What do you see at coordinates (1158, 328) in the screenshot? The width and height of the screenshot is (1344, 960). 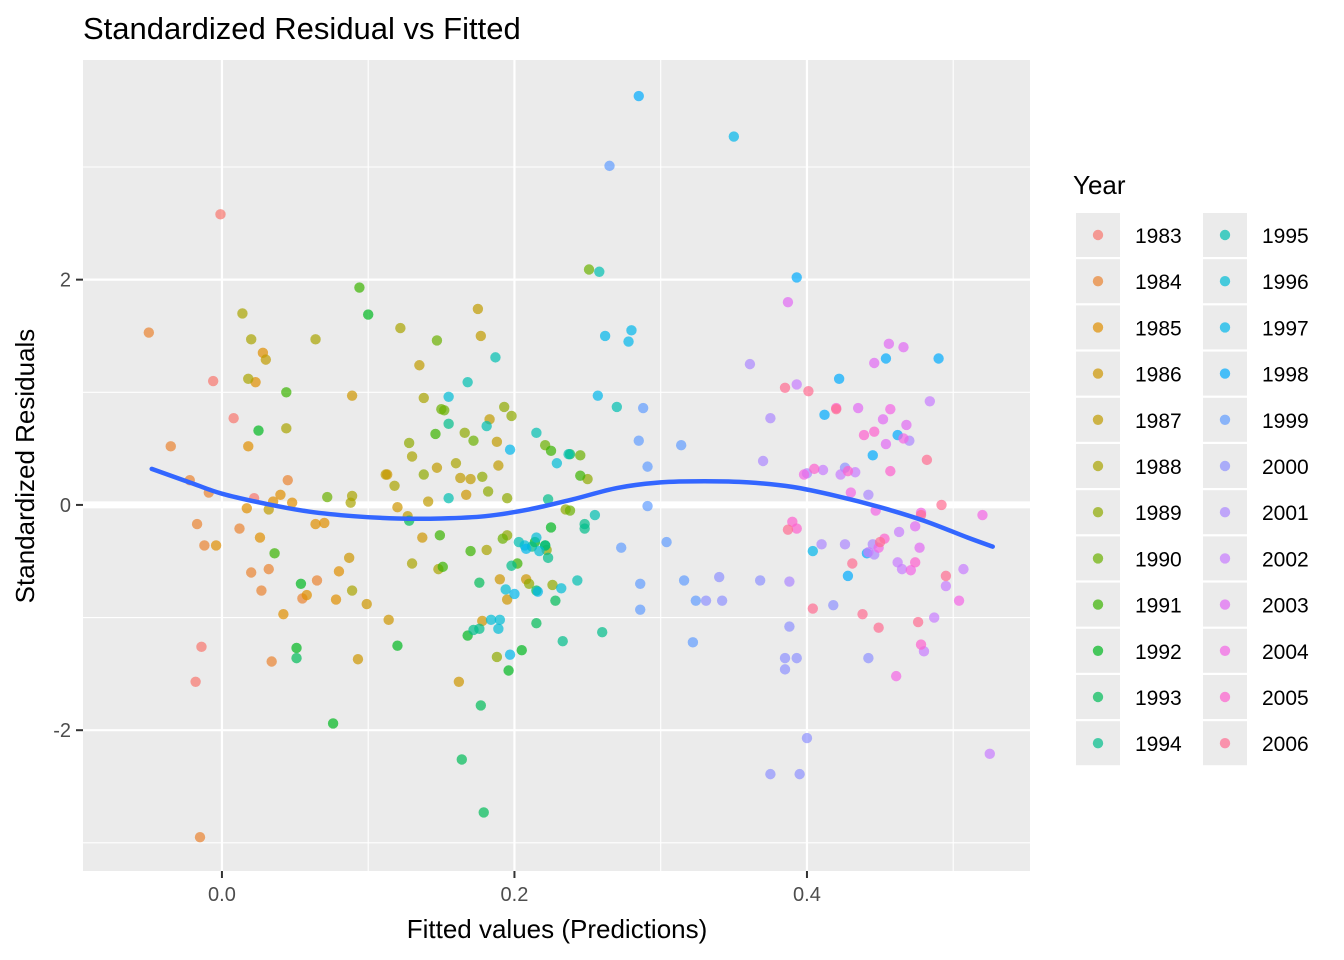 I see `legend-label: 1985` at bounding box center [1158, 328].